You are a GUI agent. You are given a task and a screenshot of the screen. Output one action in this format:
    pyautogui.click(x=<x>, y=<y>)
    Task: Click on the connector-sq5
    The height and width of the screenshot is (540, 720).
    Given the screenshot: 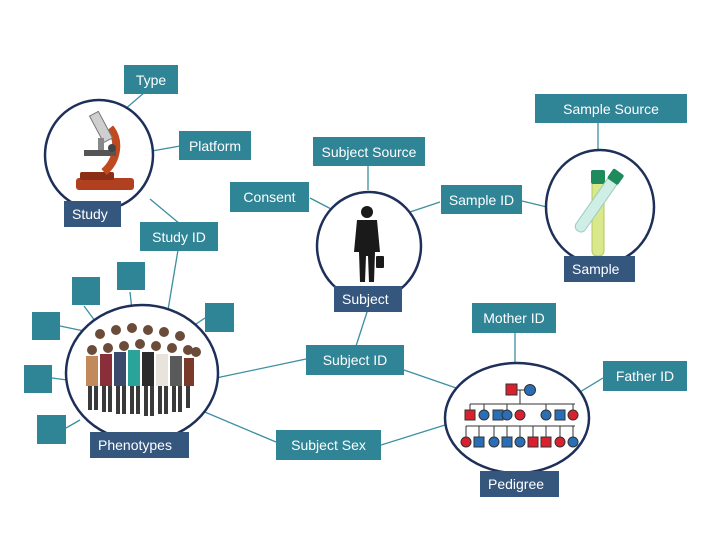 What is the action you would take?
    pyautogui.click(x=73, y=424)
    